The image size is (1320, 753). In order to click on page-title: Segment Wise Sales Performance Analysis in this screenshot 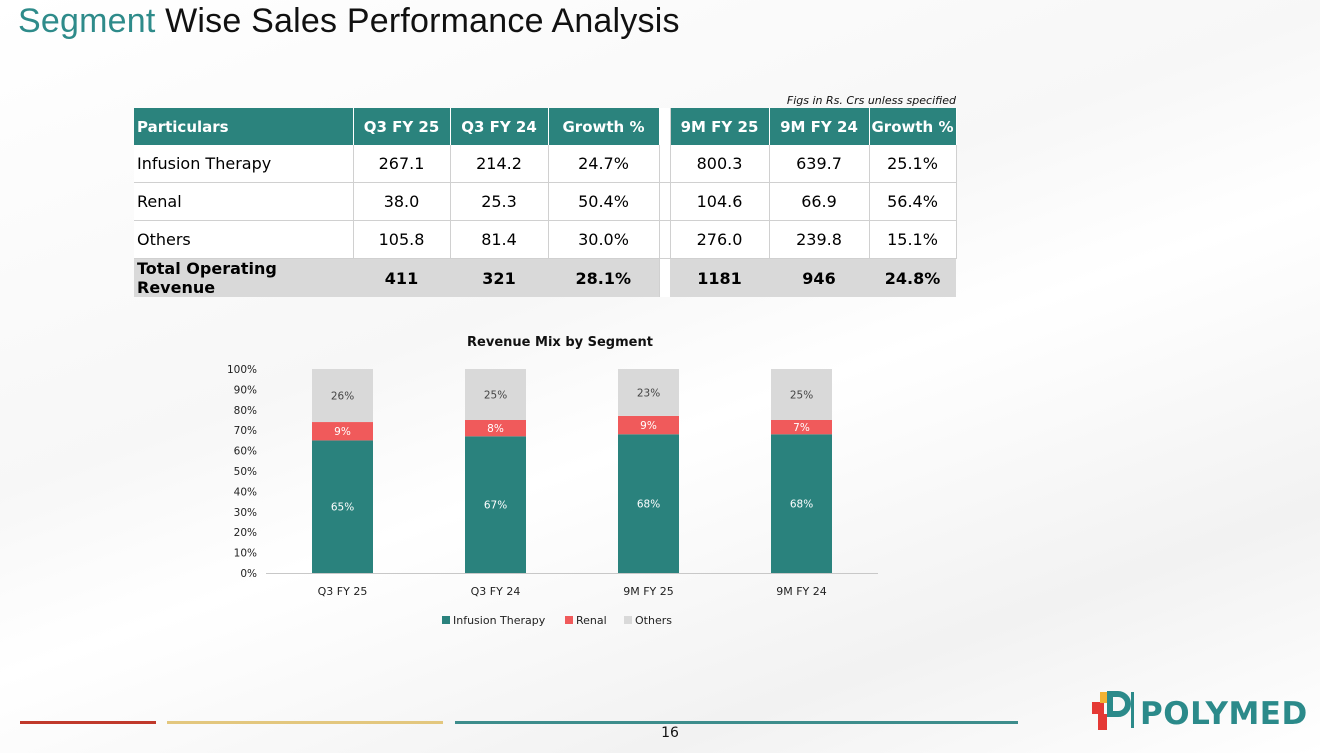, I will do `click(349, 21)`.